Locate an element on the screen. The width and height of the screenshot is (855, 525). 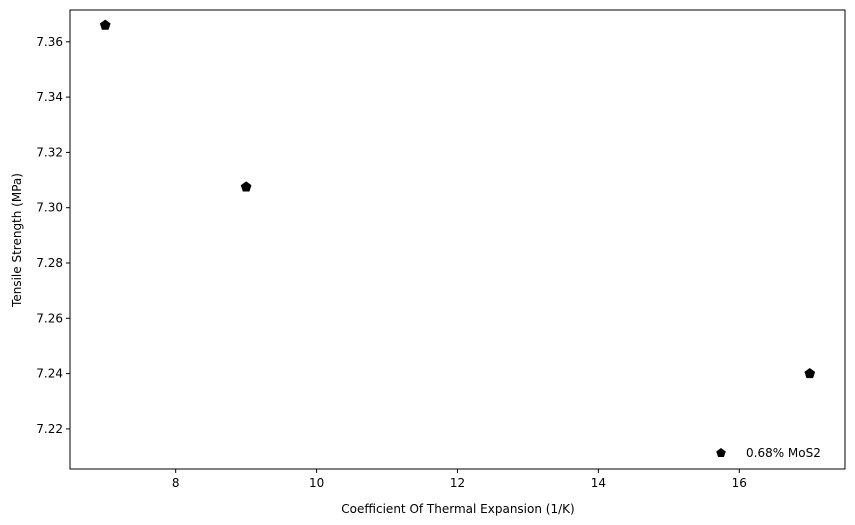
legend-marker-0-68-mos2 is located at coordinates (721, 453).